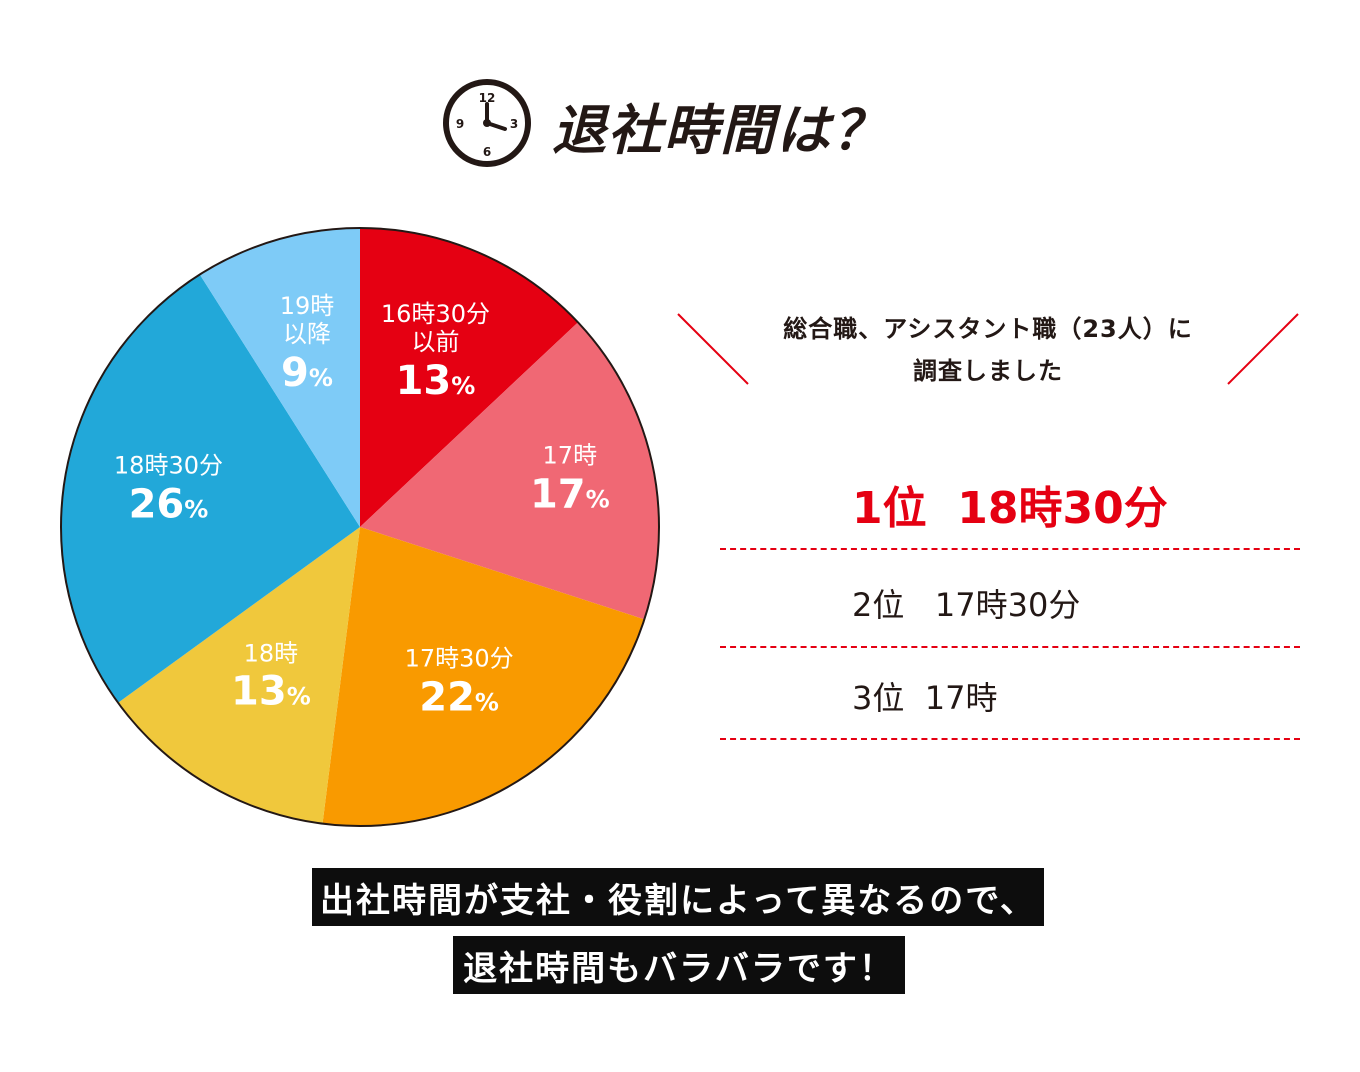  What do you see at coordinates (306, 334) in the screenshot?
I see `slice-category-label: 以降` at bounding box center [306, 334].